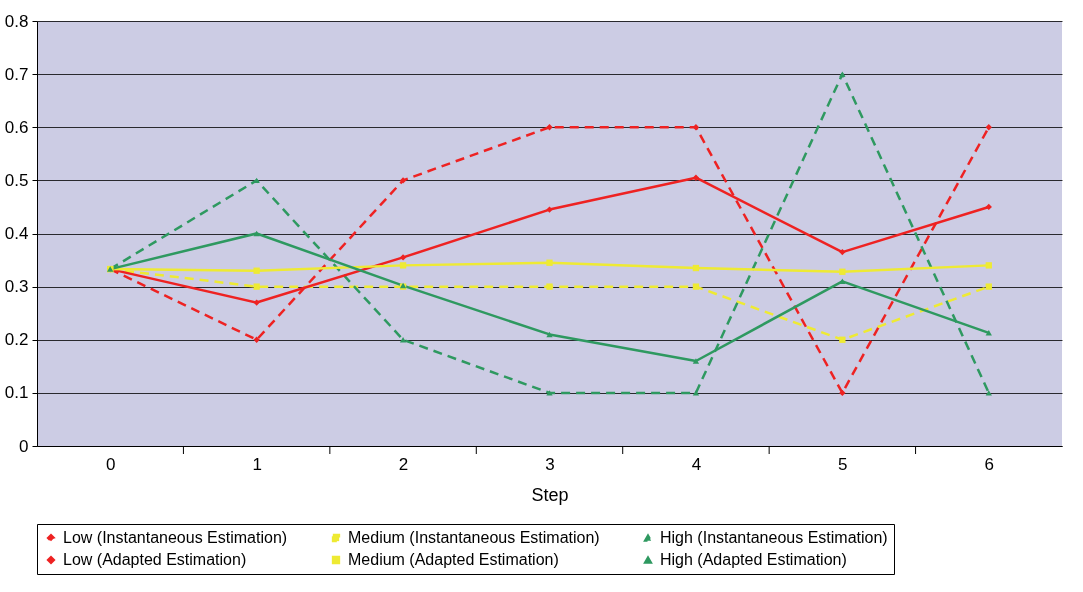 This screenshot has height=592, width=1083. What do you see at coordinates (110, 464) in the screenshot?
I see `x-tick-label: 0` at bounding box center [110, 464].